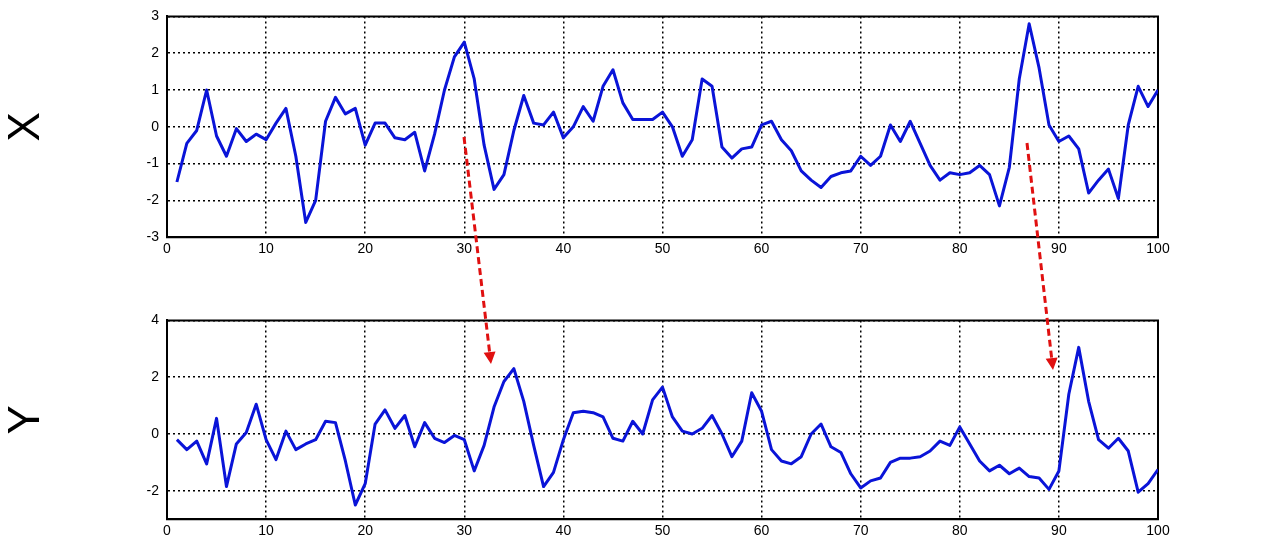 The image size is (1280, 544). Describe the element at coordinates (24, 420) in the screenshot. I see `y-axis-title: Y` at that location.